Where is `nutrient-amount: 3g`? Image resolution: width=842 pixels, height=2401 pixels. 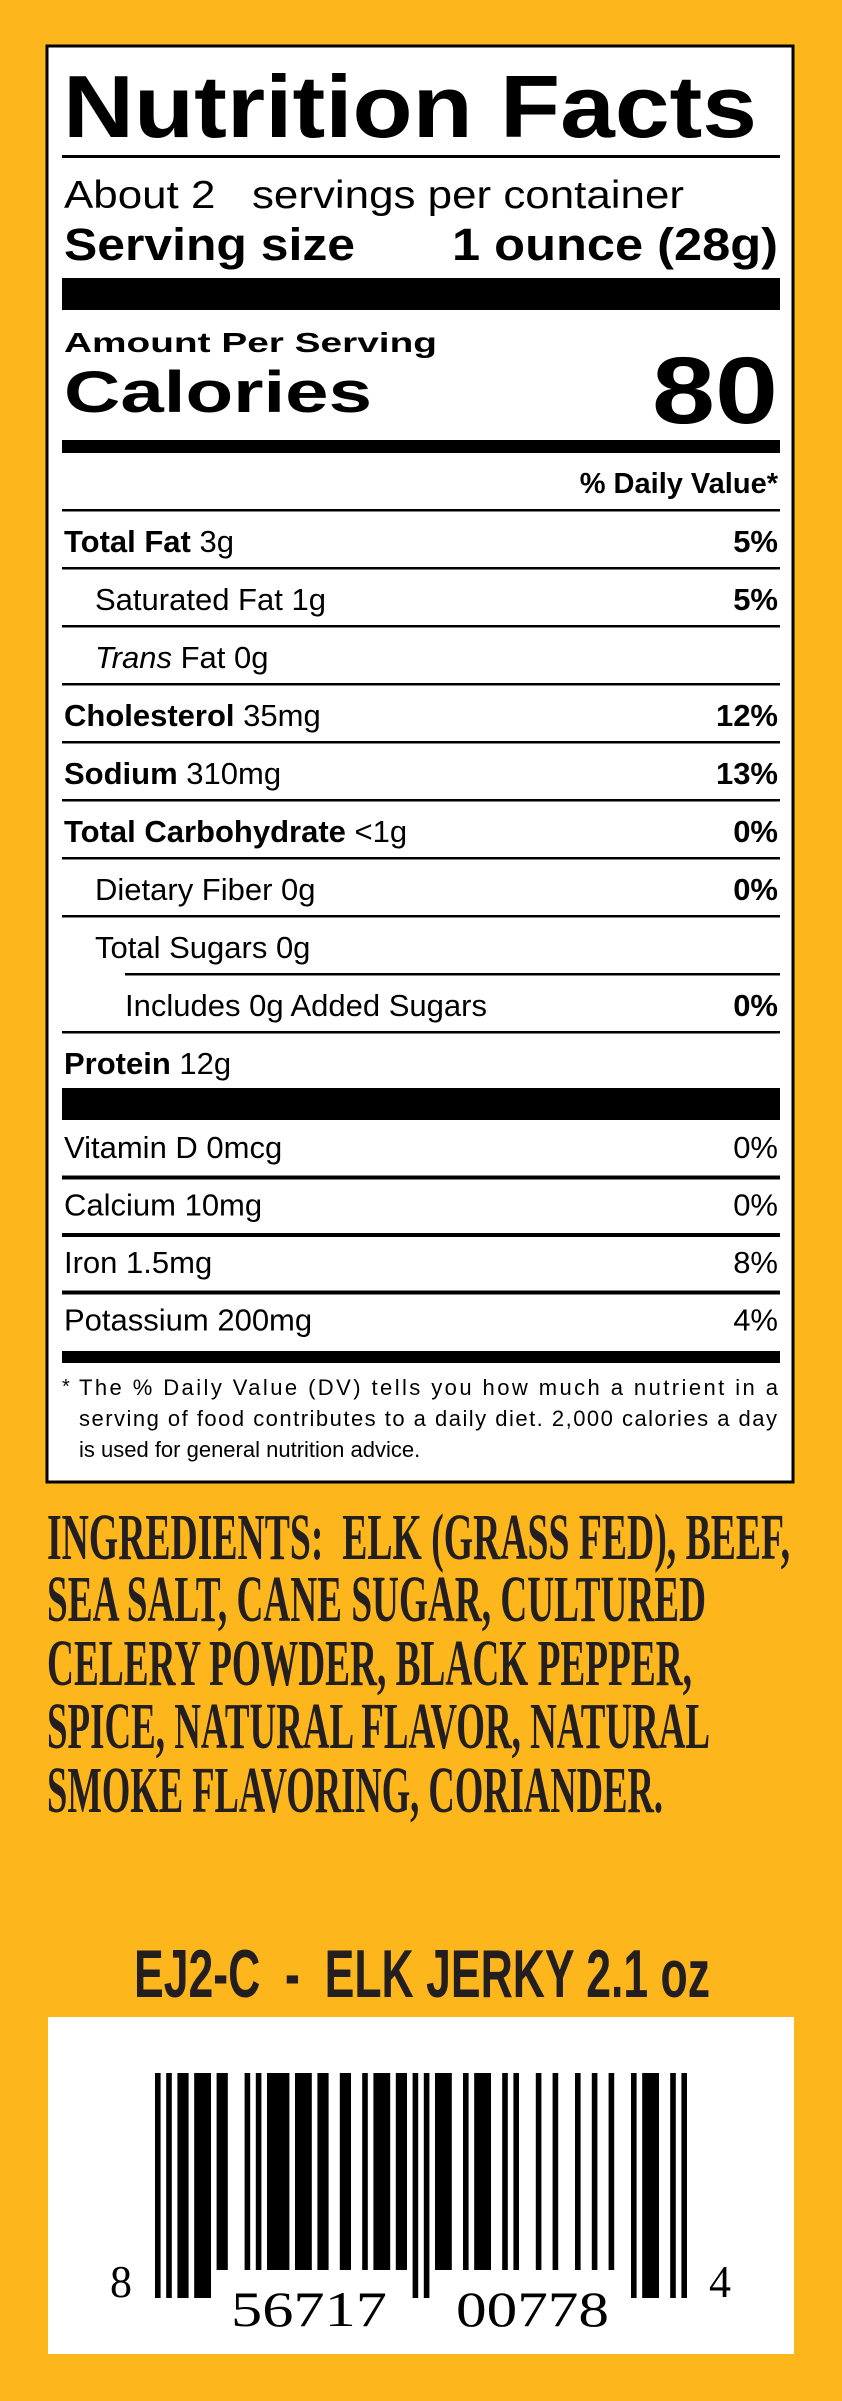 nutrient-amount: 3g is located at coordinates (212, 541).